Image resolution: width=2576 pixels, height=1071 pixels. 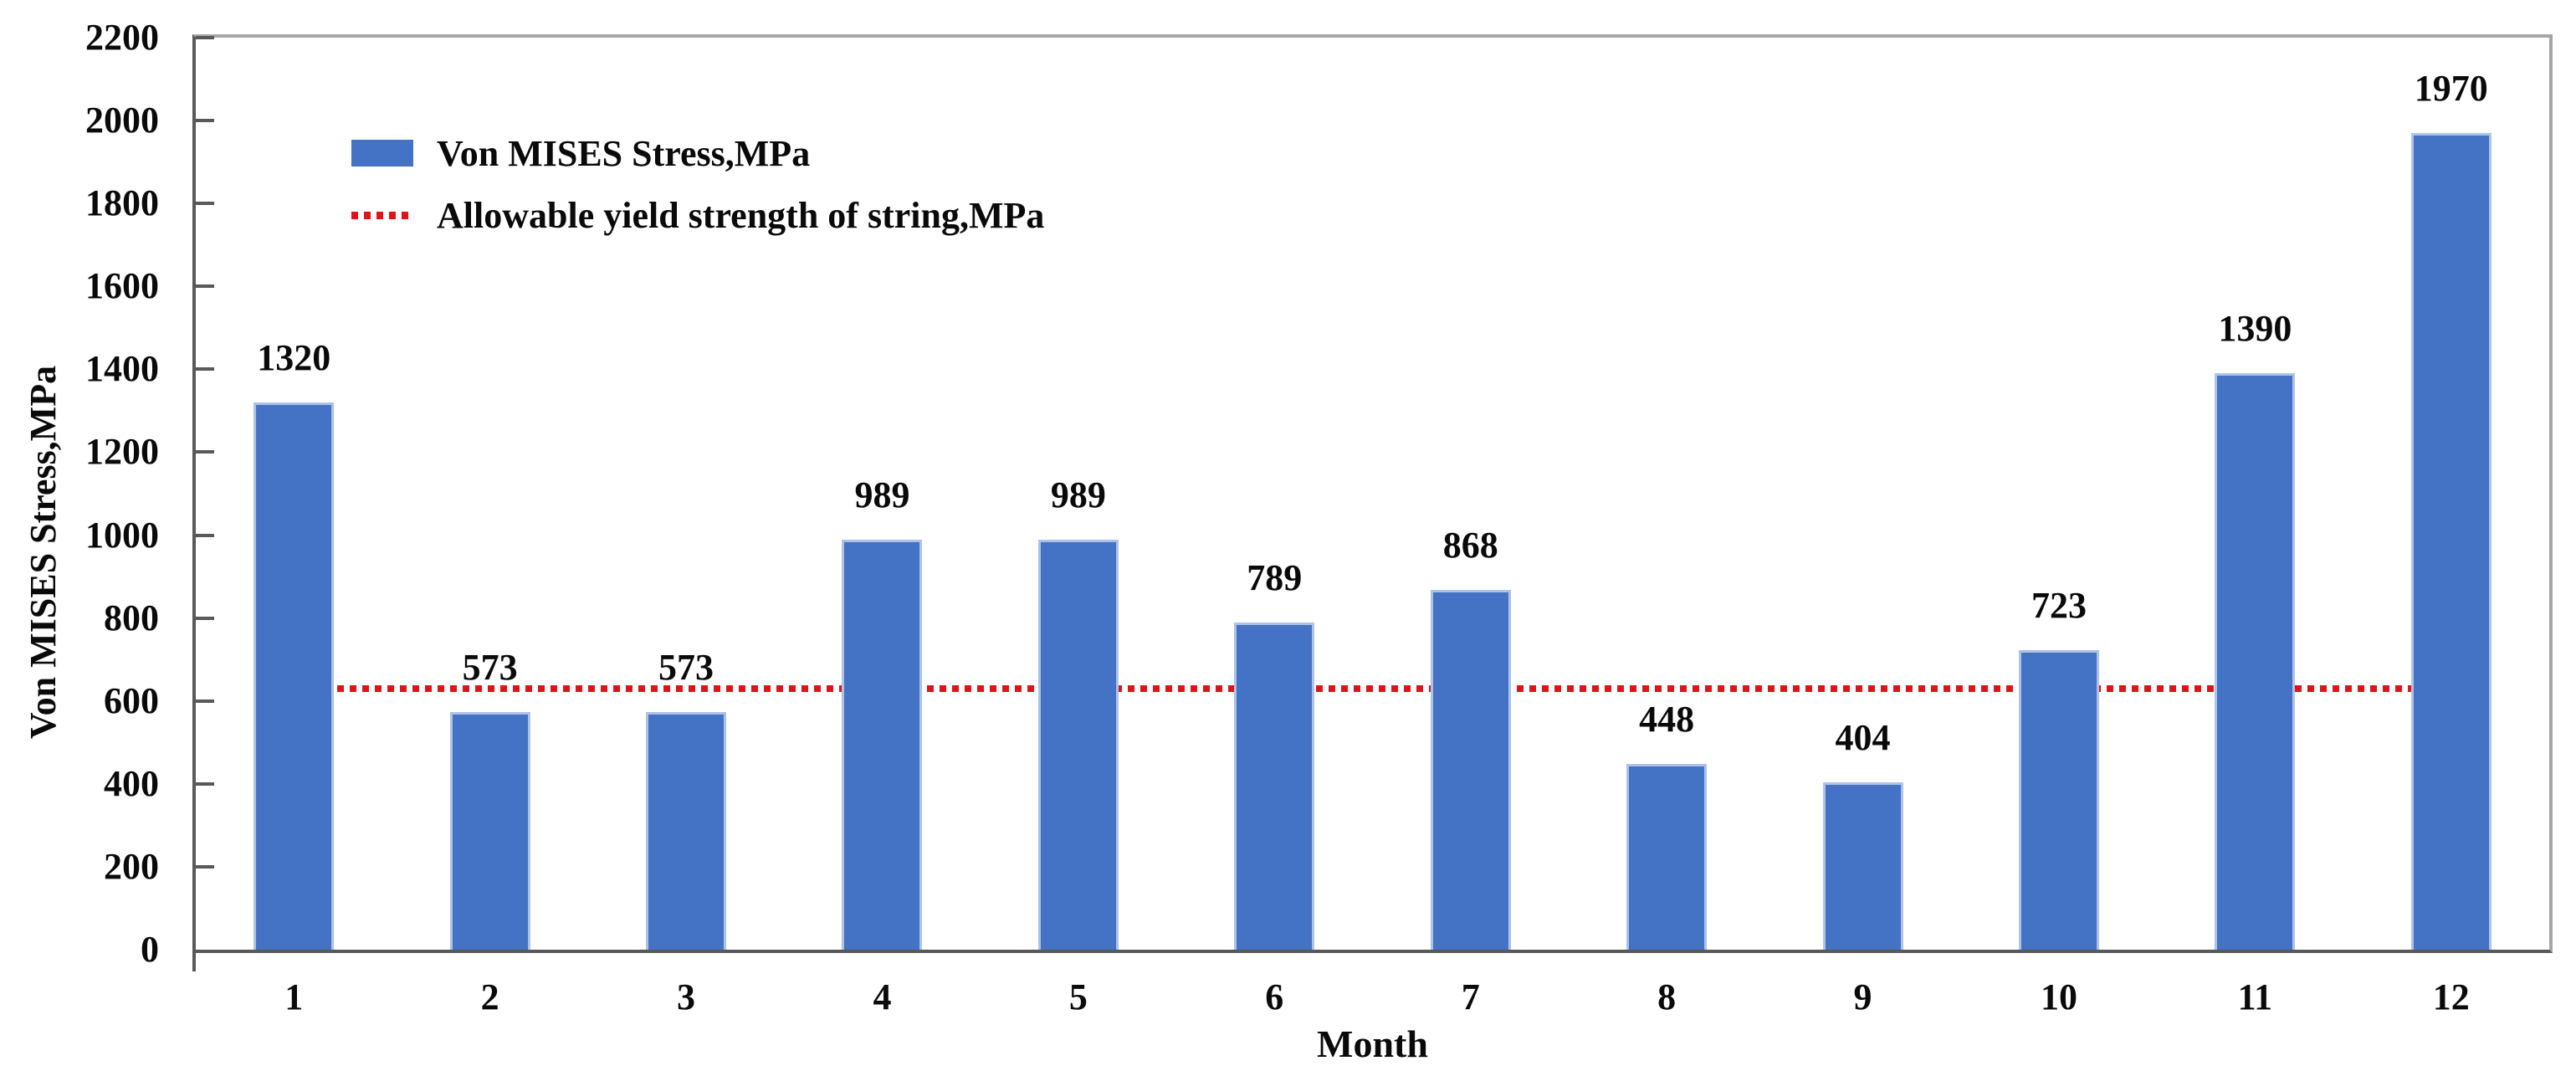 What do you see at coordinates (294, 357) in the screenshot?
I see `bar-value-label: 1320` at bounding box center [294, 357].